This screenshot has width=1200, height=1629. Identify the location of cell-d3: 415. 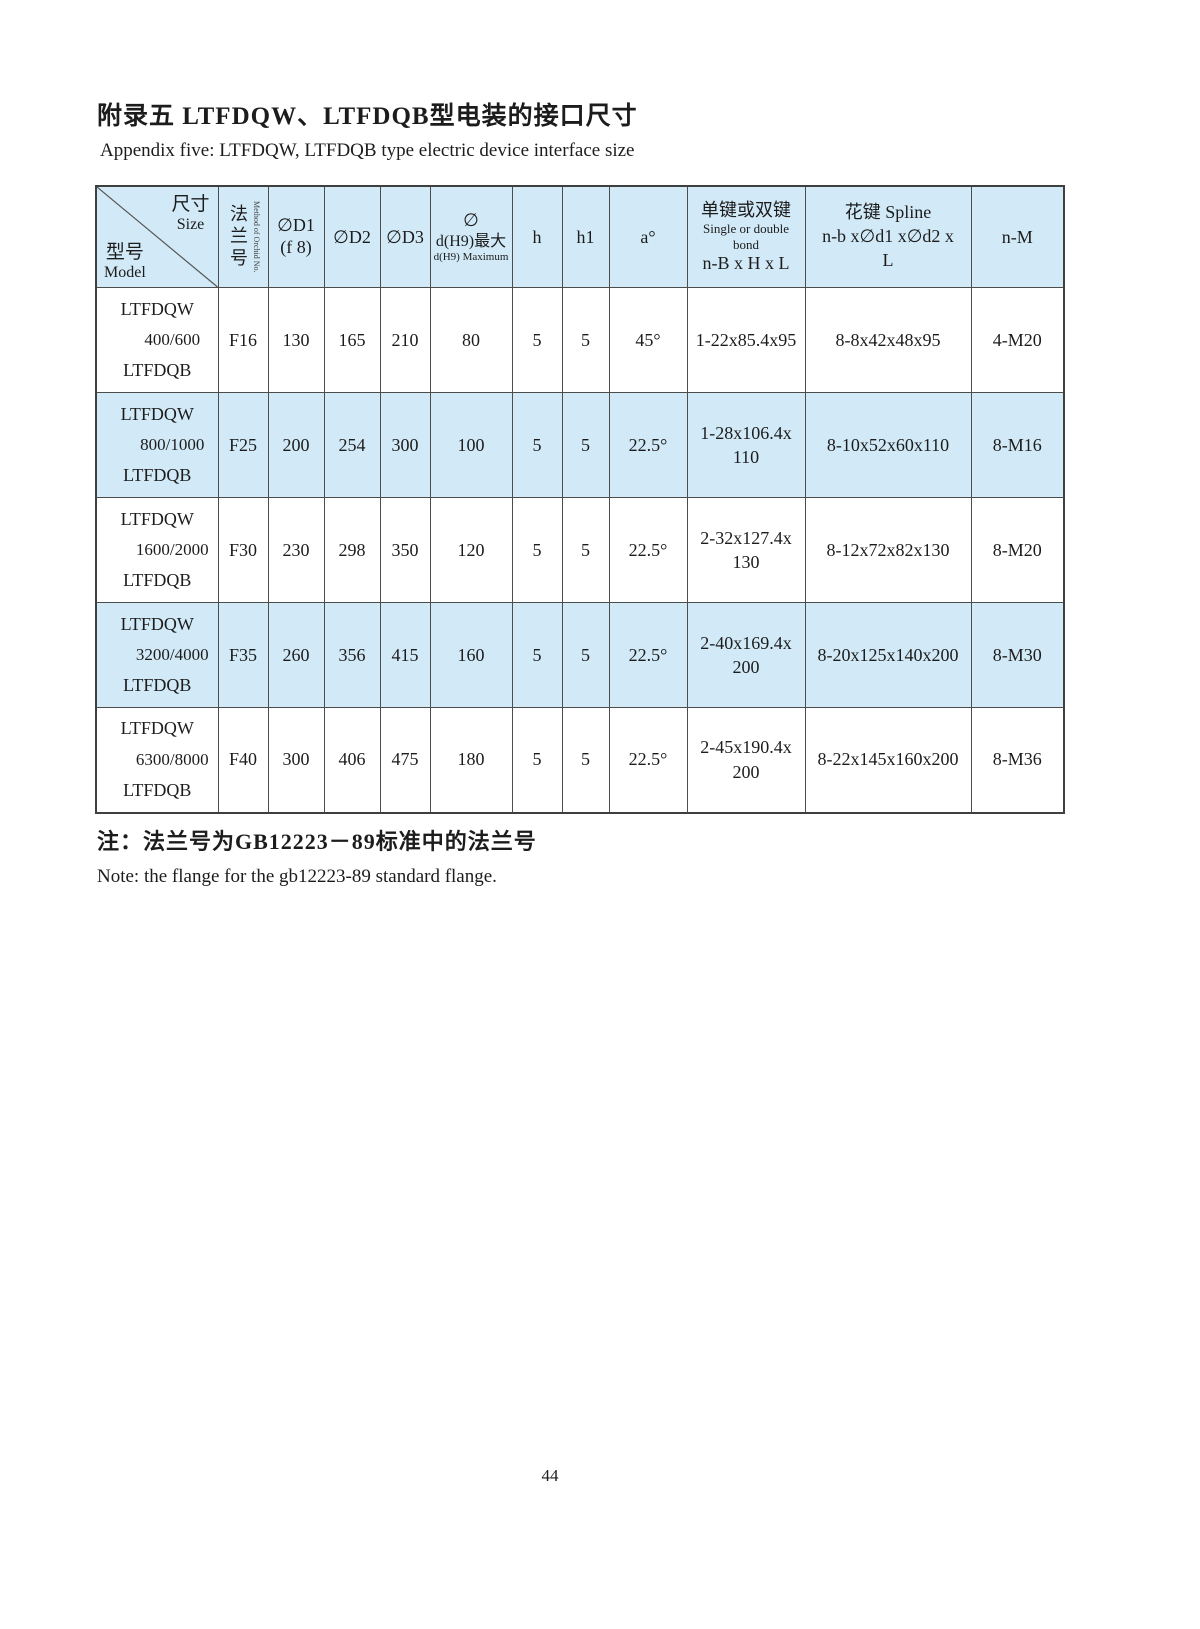
(405, 655).